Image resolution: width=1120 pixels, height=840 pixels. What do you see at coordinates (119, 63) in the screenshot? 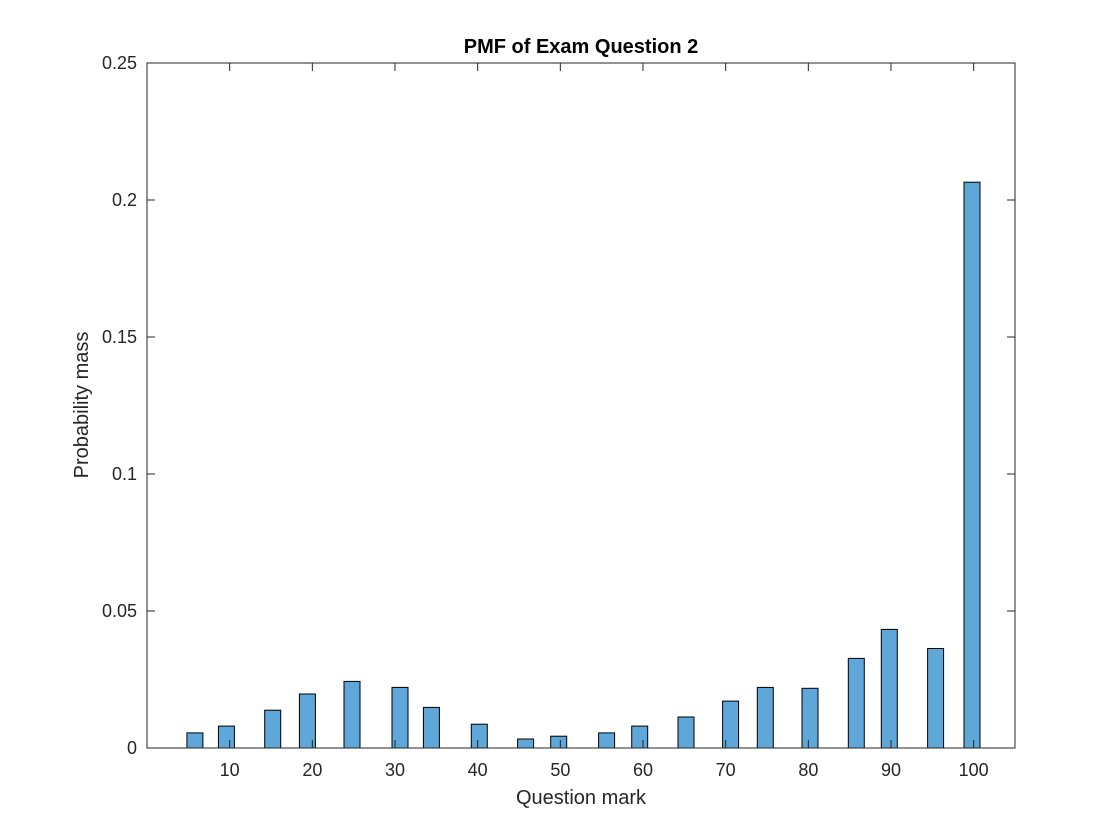
I see `y-tick-label: 0.25` at bounding box center [119, 63].